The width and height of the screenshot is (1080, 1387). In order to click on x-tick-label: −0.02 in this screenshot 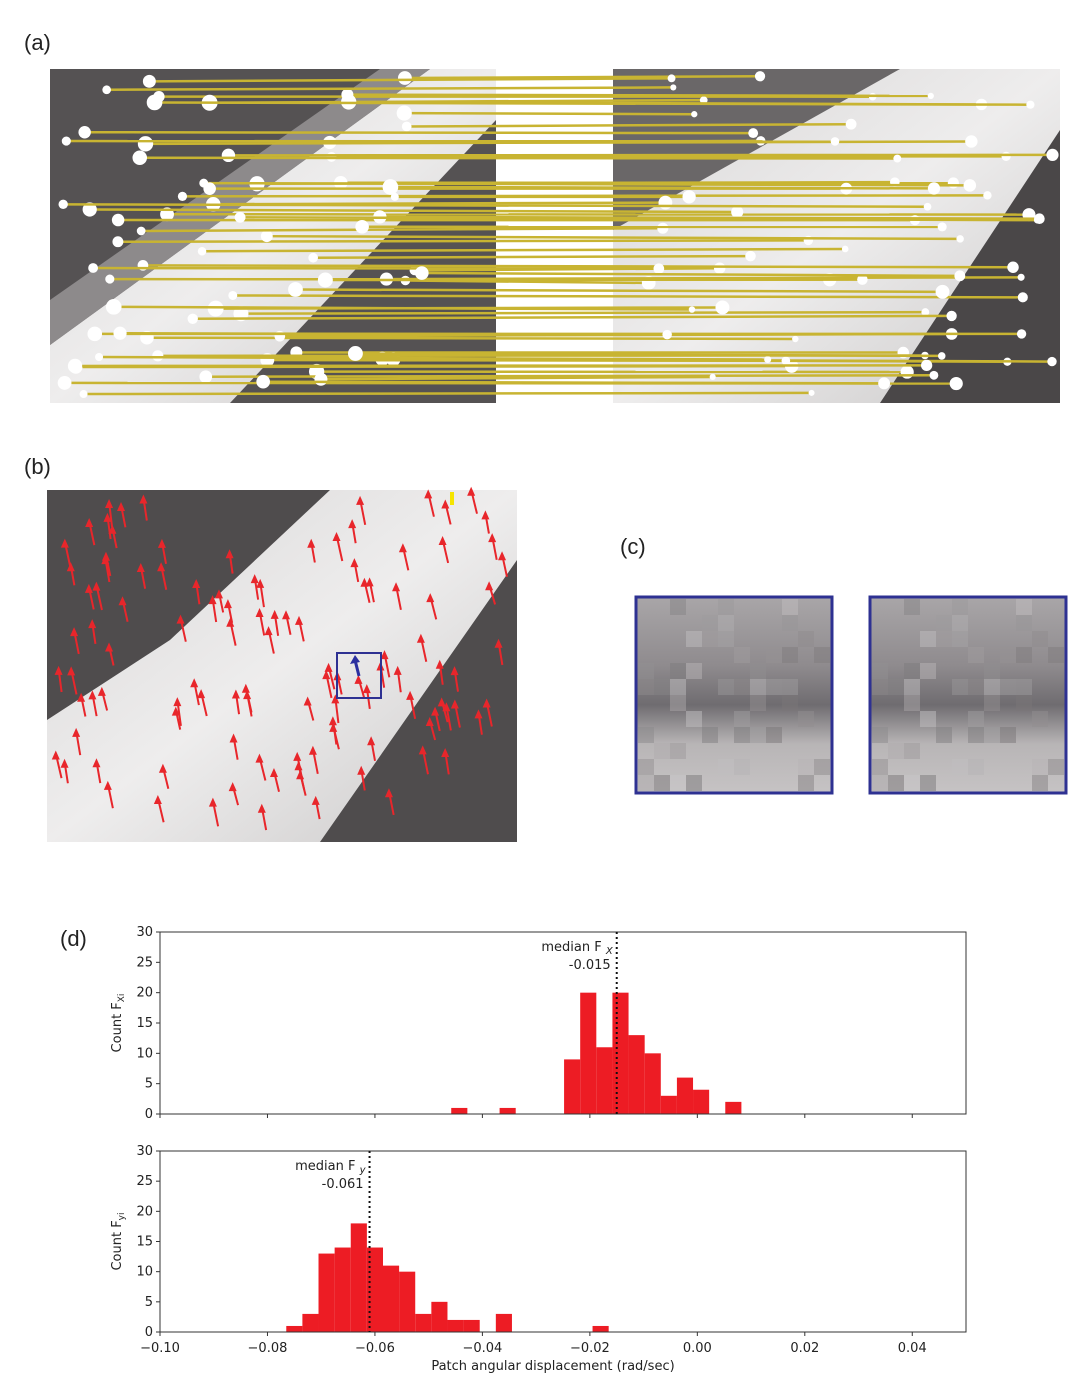, I will do `click(590, 1348)`.